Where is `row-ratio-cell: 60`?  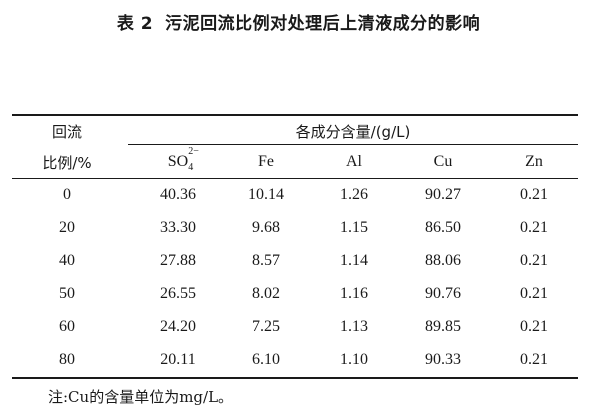 row-ratio-cell: 60 is located at coordinates (67, 326).